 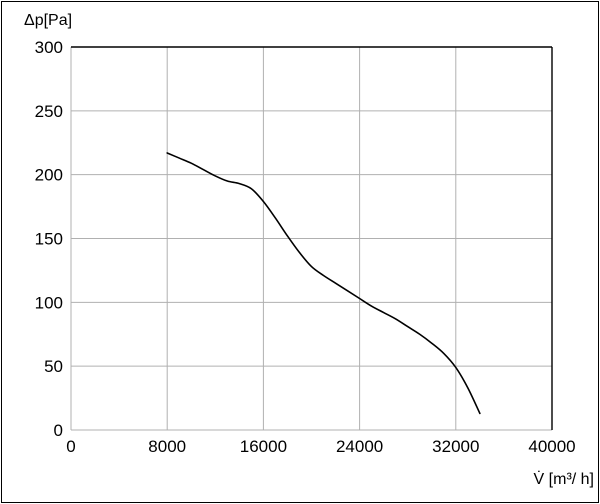 What do you see at coordinates (359, 446) in the screenshot?
I see `x-tick-label: 24000` at bounding box center [359, 446].